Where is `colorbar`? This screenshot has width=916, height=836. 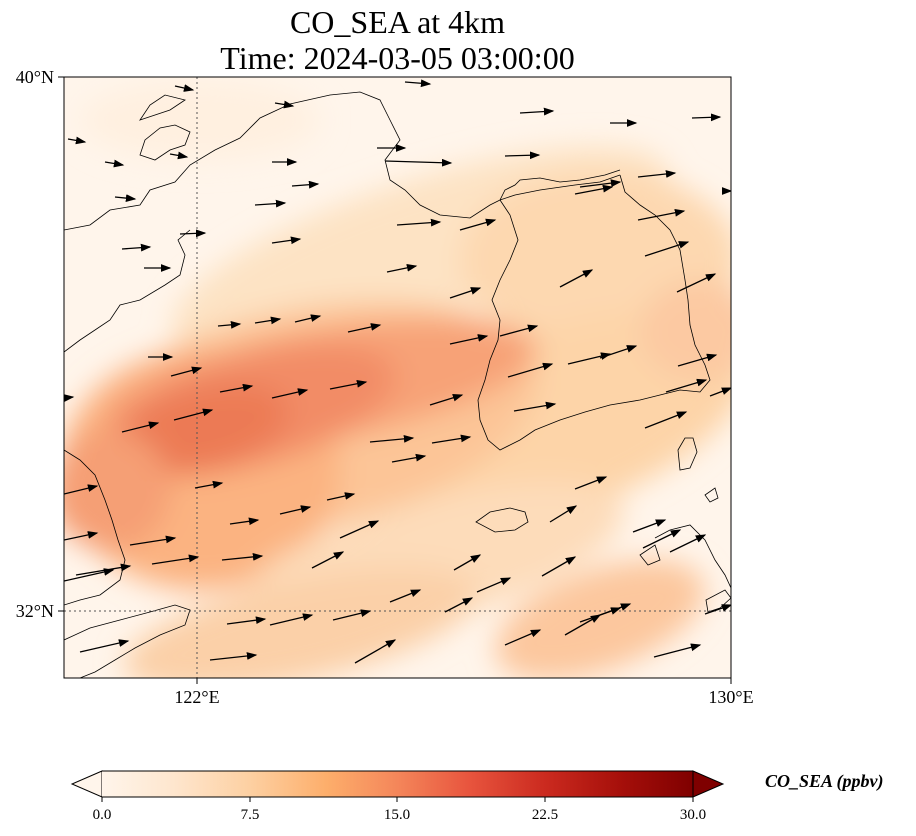
colorbar is located at coordinates (397, 786).